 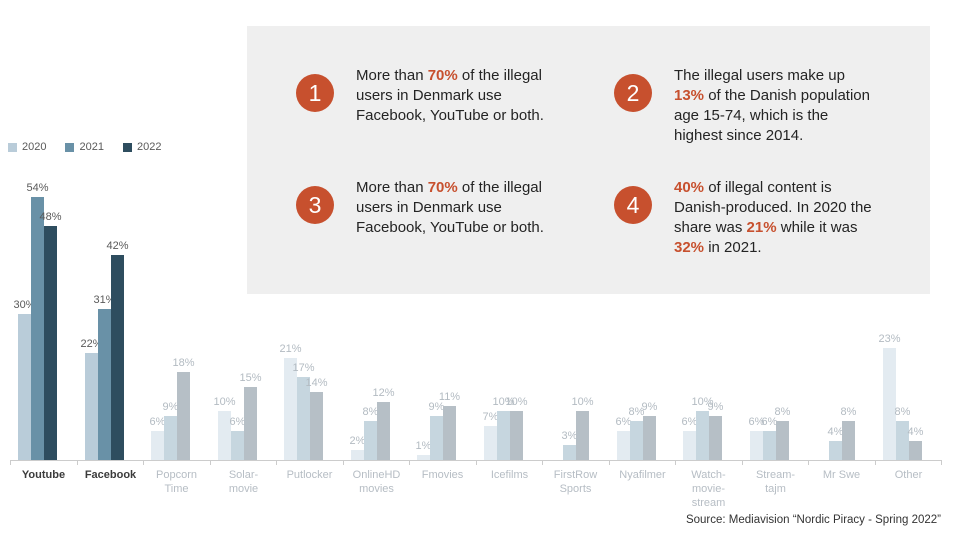 I want to click on legend-item-2021: 2021, so click(x=84, y=147).